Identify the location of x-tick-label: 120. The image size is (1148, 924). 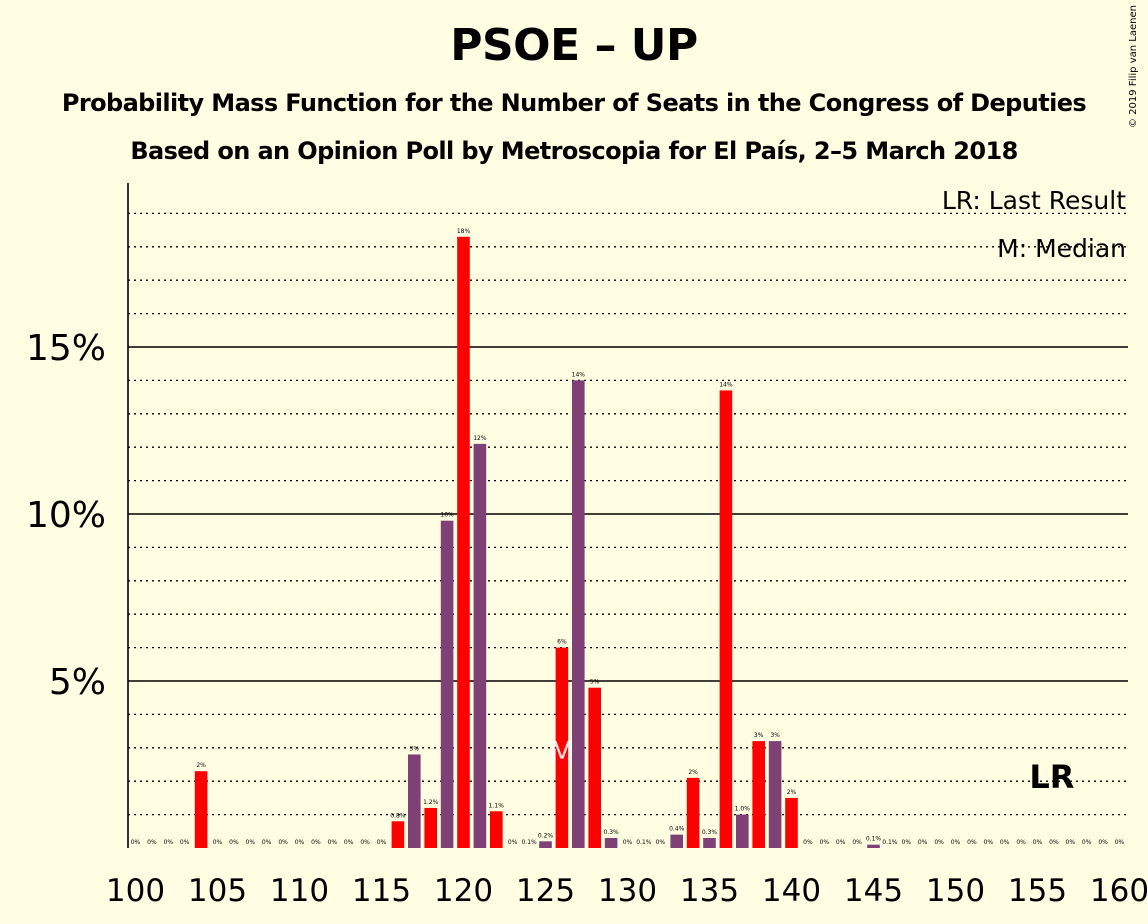
(463, 891).